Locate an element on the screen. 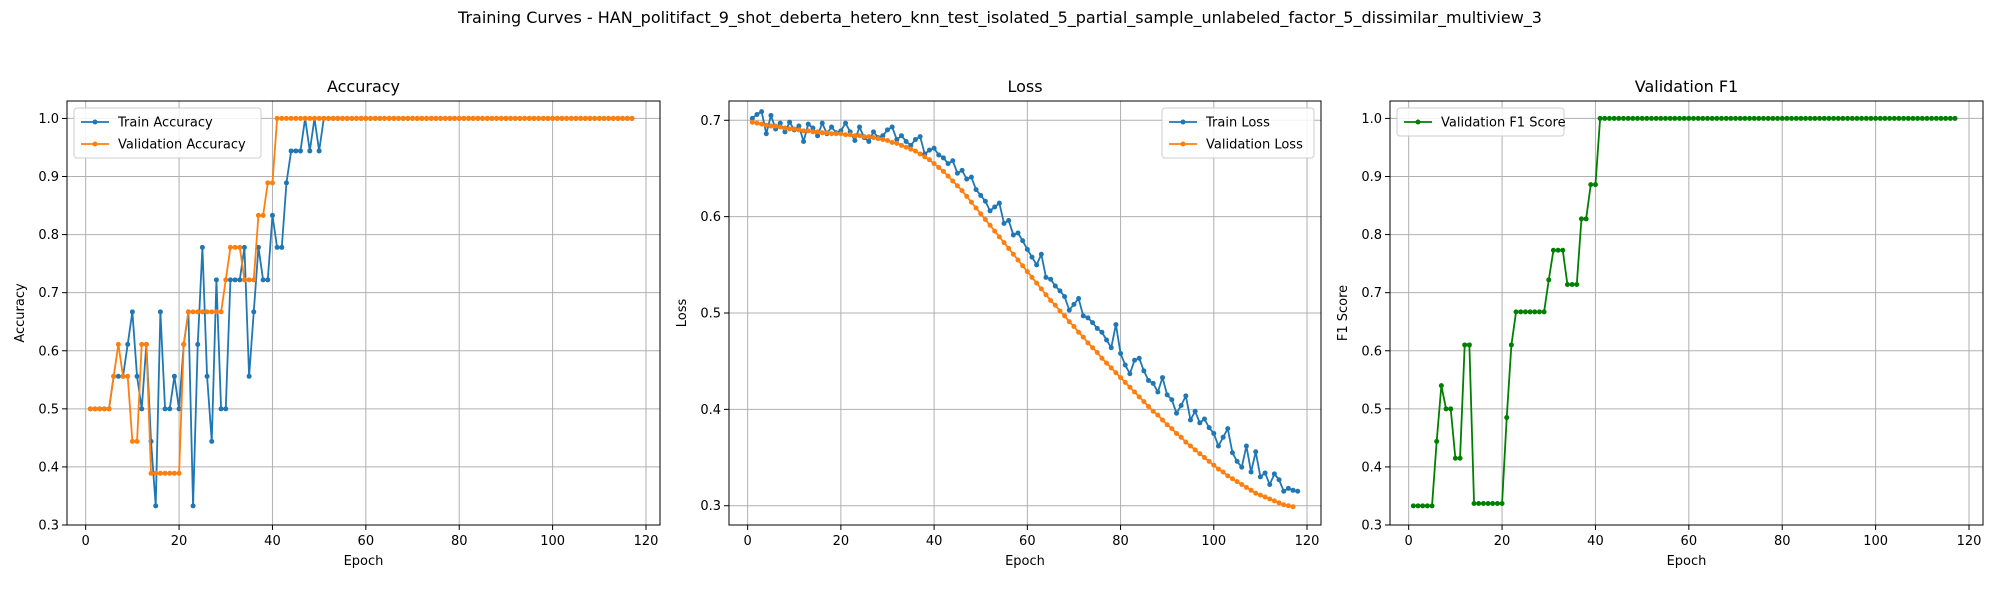 The height and width of the screenshot is (600, 2000). legend-box is located at coordinates (1238, 133).